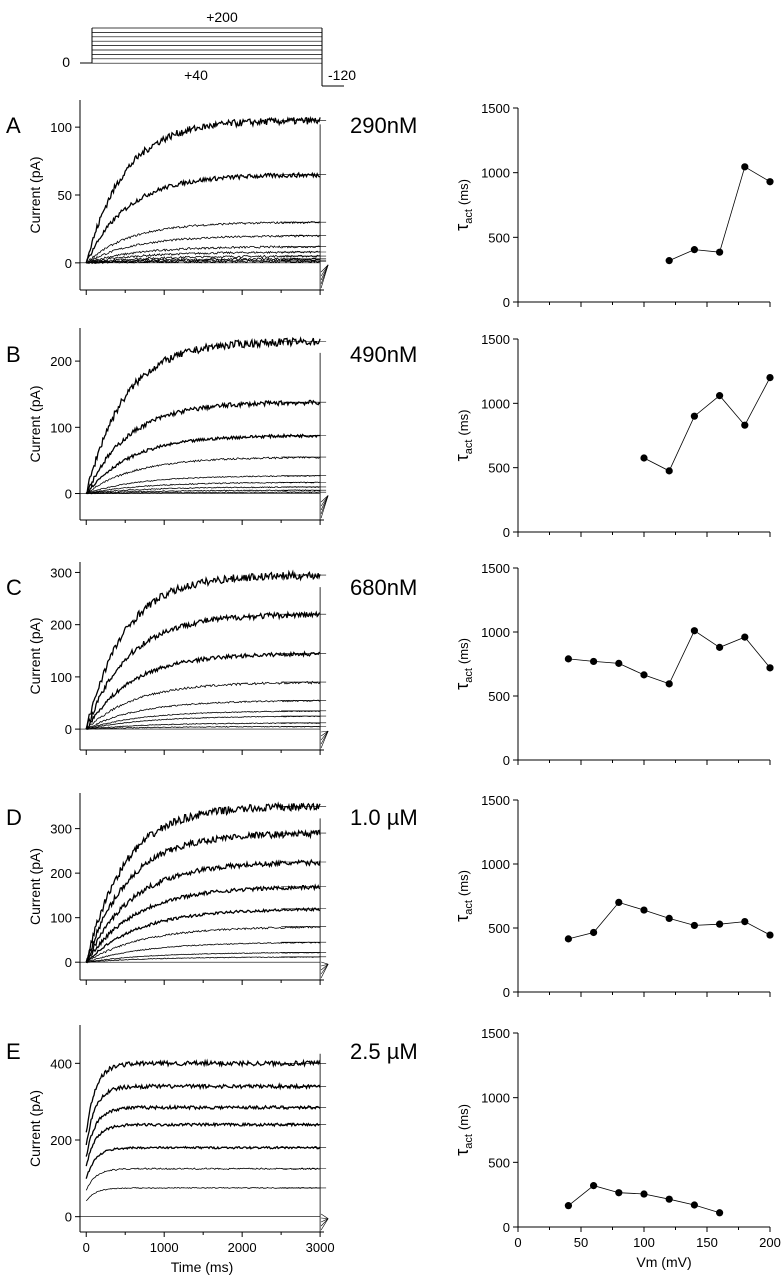 This screenshot has width=781, height=1280. I want to click on current-x-tick-label: 2000, so click(242, 1247).